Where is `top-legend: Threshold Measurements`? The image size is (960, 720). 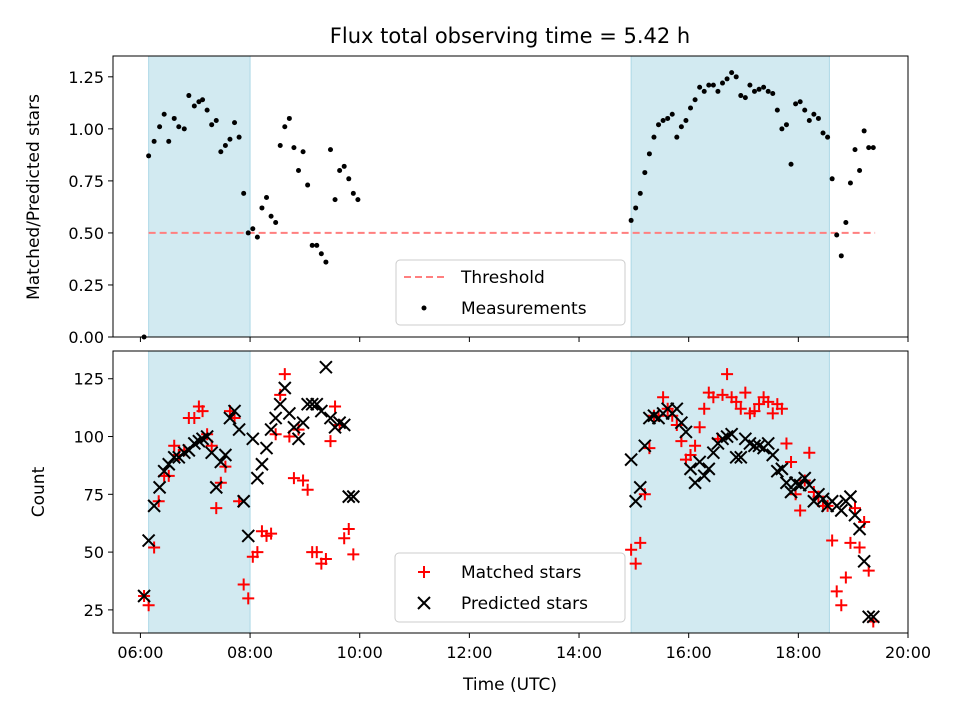
top-legend: Threshold Measurements is located at coordinates (510, 292).